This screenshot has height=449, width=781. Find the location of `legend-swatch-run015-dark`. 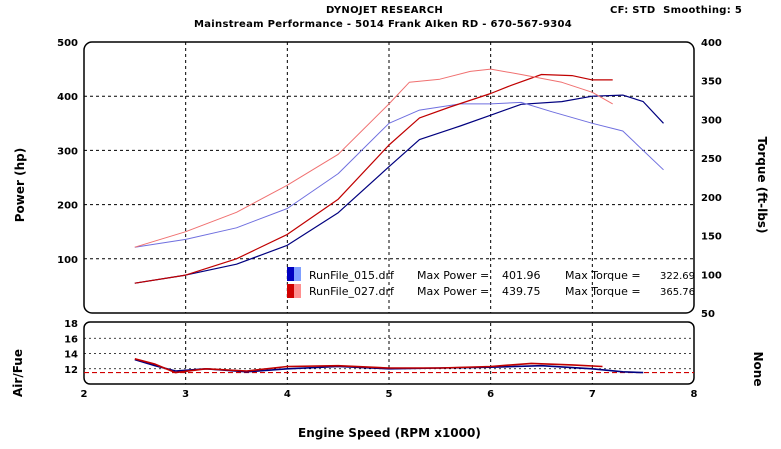

legend-swatch-run015-dark is located at coordinates (290, 274).